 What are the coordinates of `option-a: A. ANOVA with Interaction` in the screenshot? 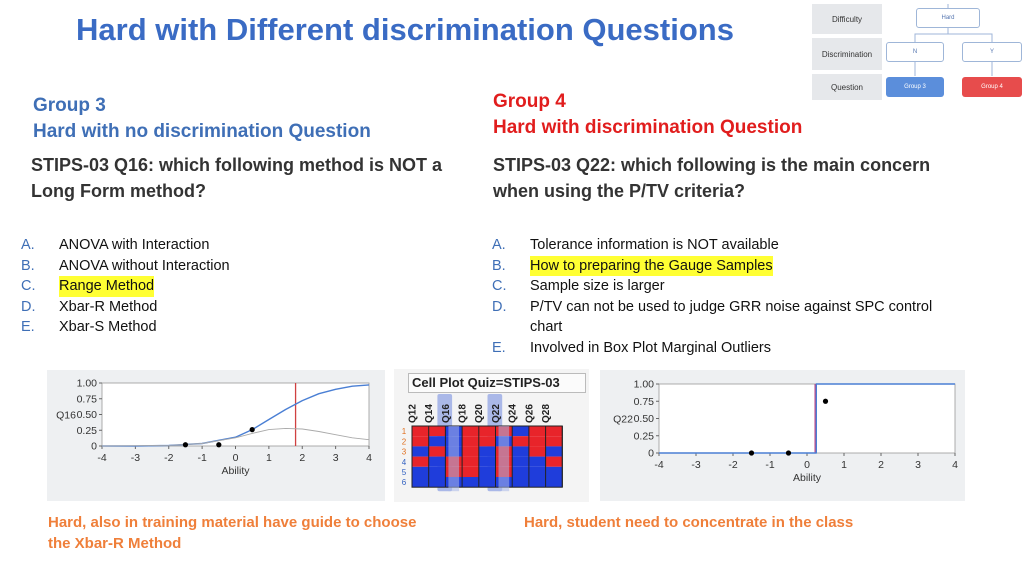 It's located at (241, 245).